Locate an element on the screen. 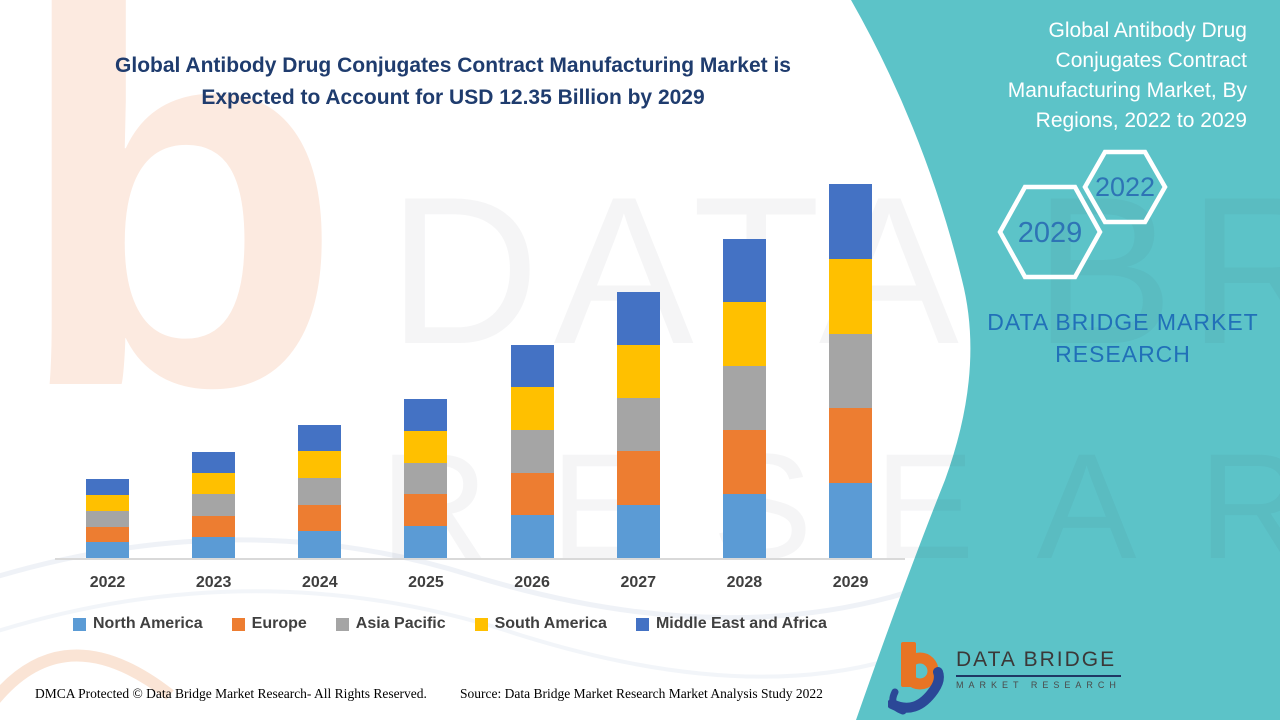 The image size is (1280, 720). legend-swatch-asia-pacific is located at coordinates (342, 624).